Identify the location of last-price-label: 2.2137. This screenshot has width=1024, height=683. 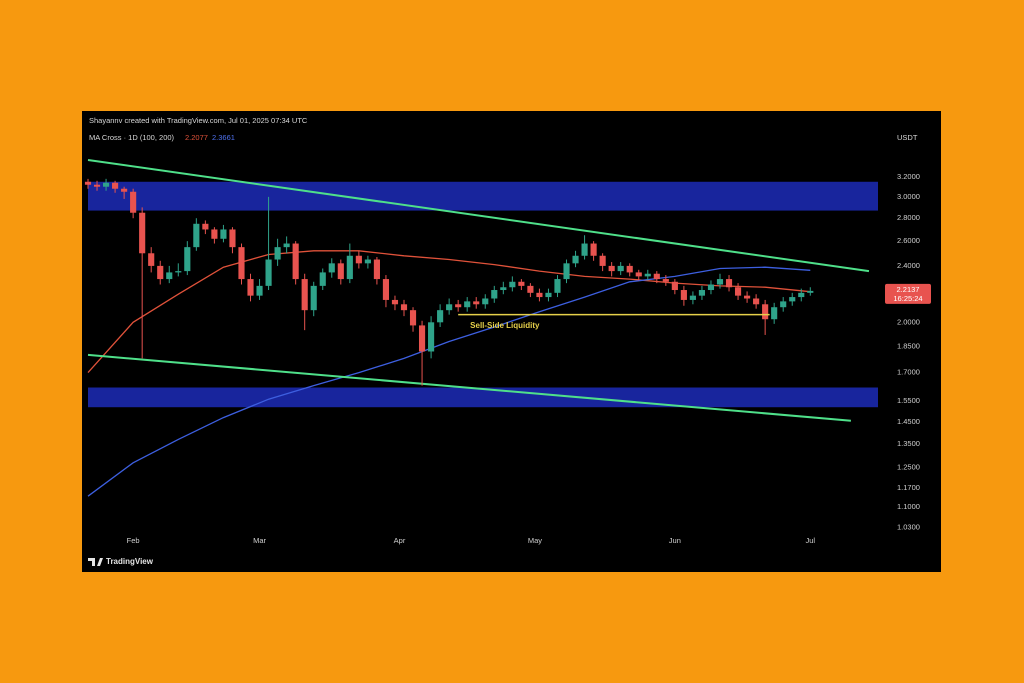
(908, 289).